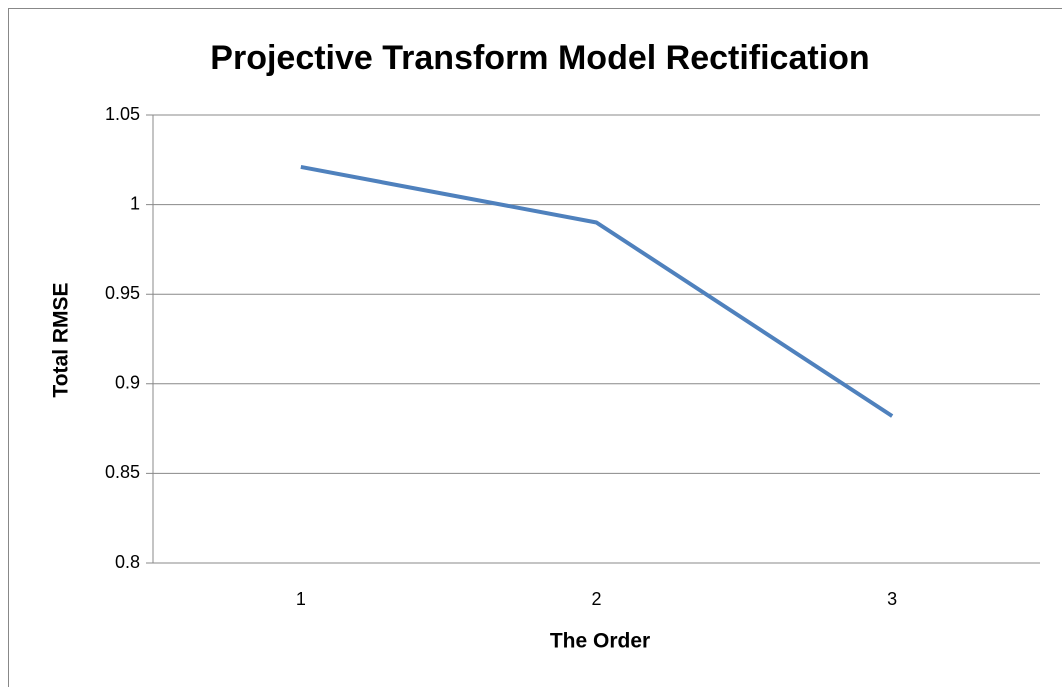 The height and width of the screenshot is (687, 1062). What do you see at coordinates (892, 599) in the screenshot?
I see `x-tick-label: 3` at bounding box center [892, 599].